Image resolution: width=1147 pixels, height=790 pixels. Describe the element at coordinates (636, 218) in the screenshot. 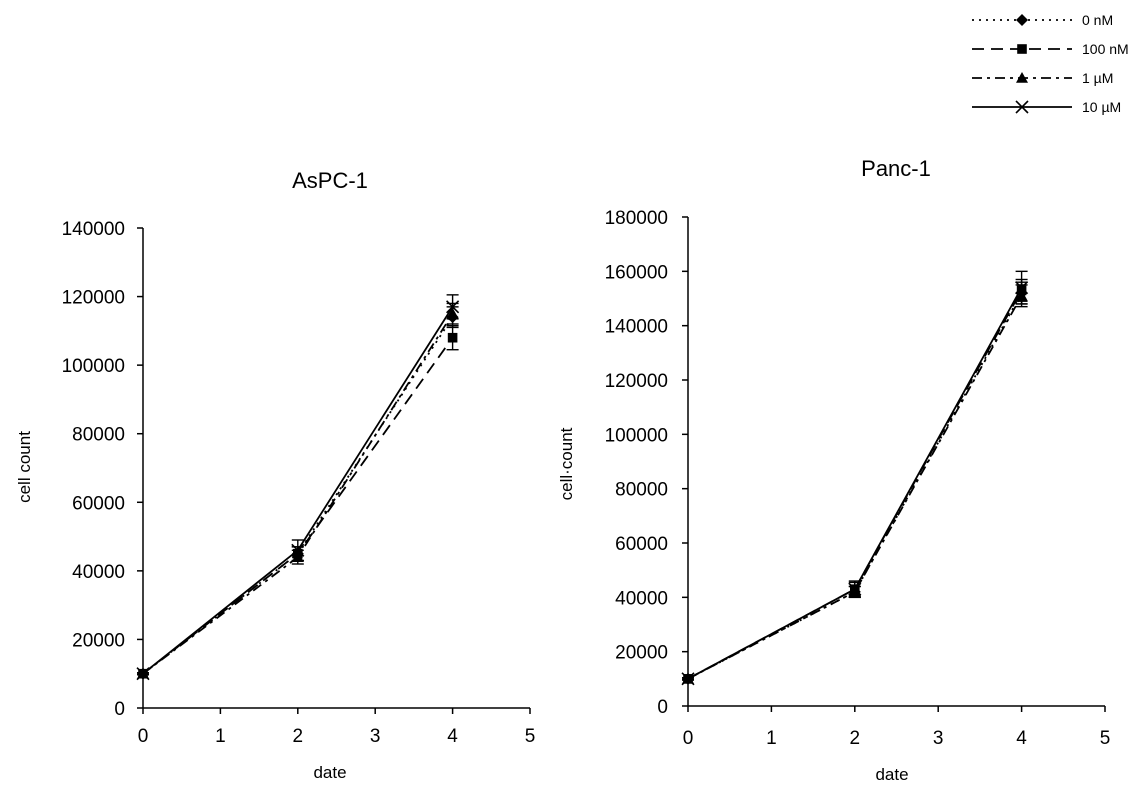

I see `y-tick-label: 180000` at that location.